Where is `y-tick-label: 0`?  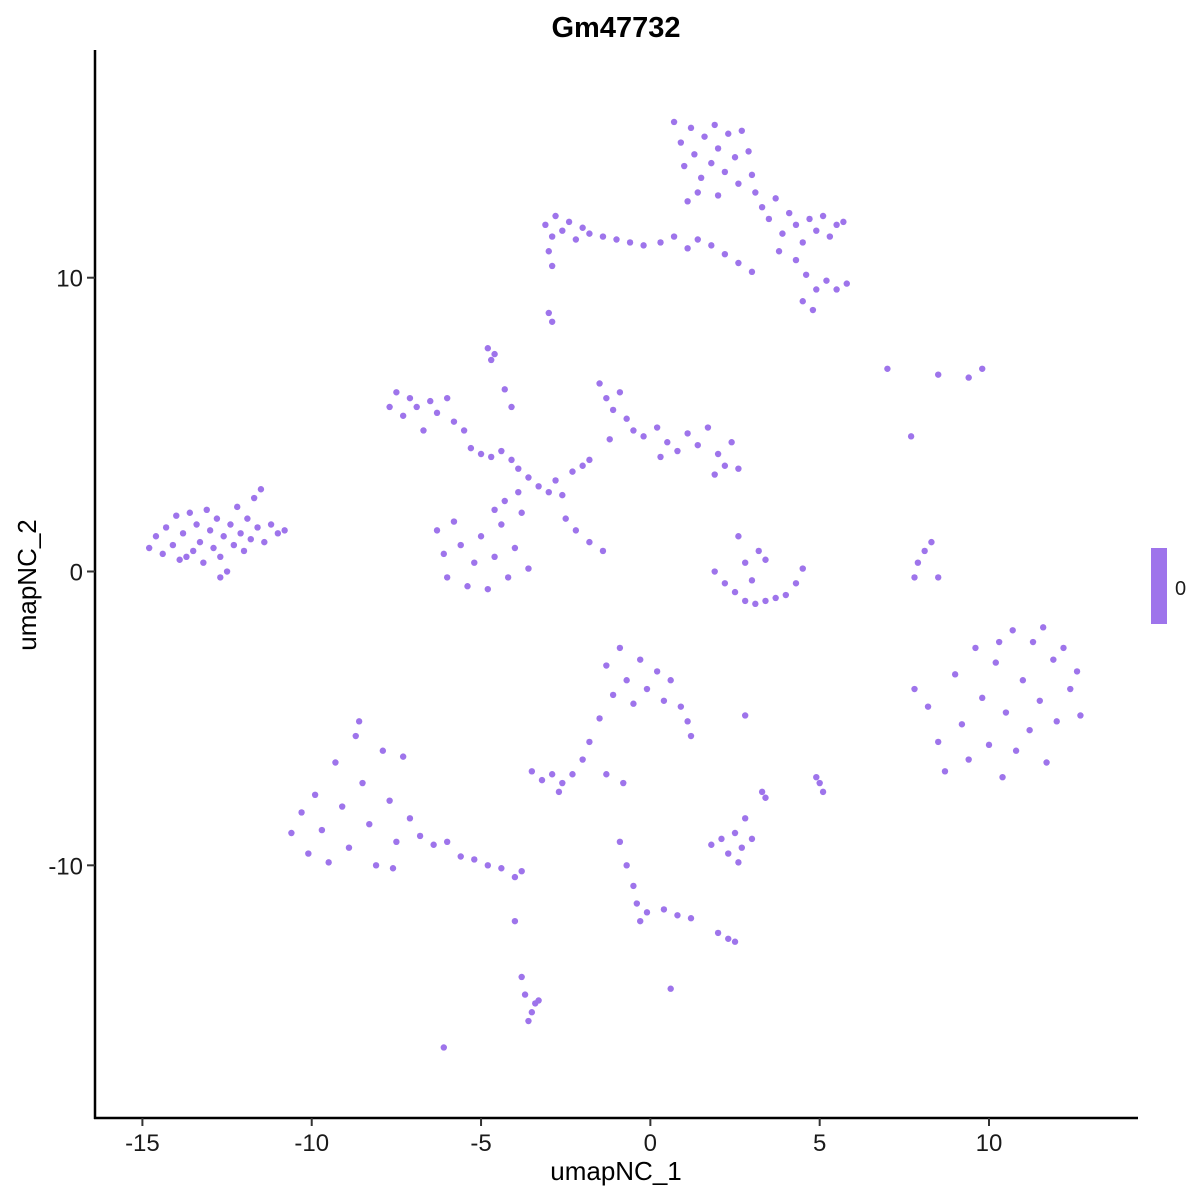
y-tick-label: 0 is located at coordinates (76, 573).